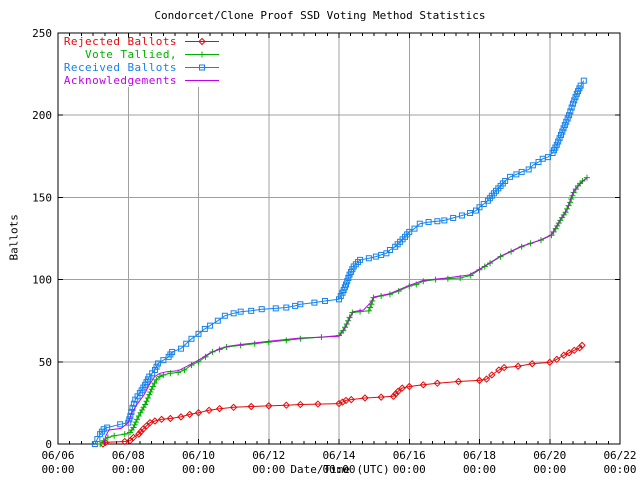 Image resolution: width=640 pixels, height=480 pixels. What do you see at coordinates (338, 455) in the screenshot?
I see `x-tick-label-date: 06/14` at bounding box center [338, 455].